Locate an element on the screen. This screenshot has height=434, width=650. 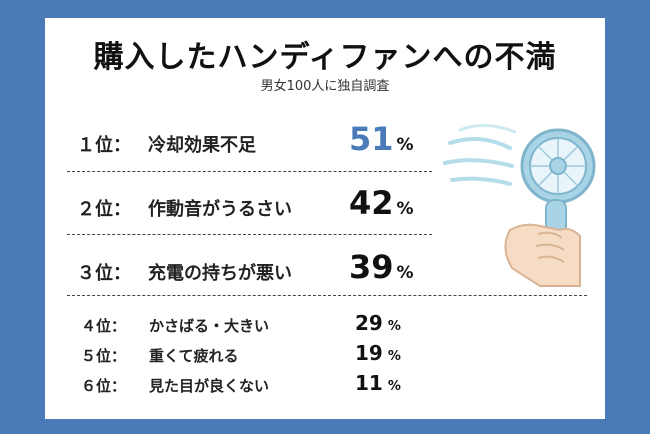
rank-label: ４位： is located at coordinates (104, 326).